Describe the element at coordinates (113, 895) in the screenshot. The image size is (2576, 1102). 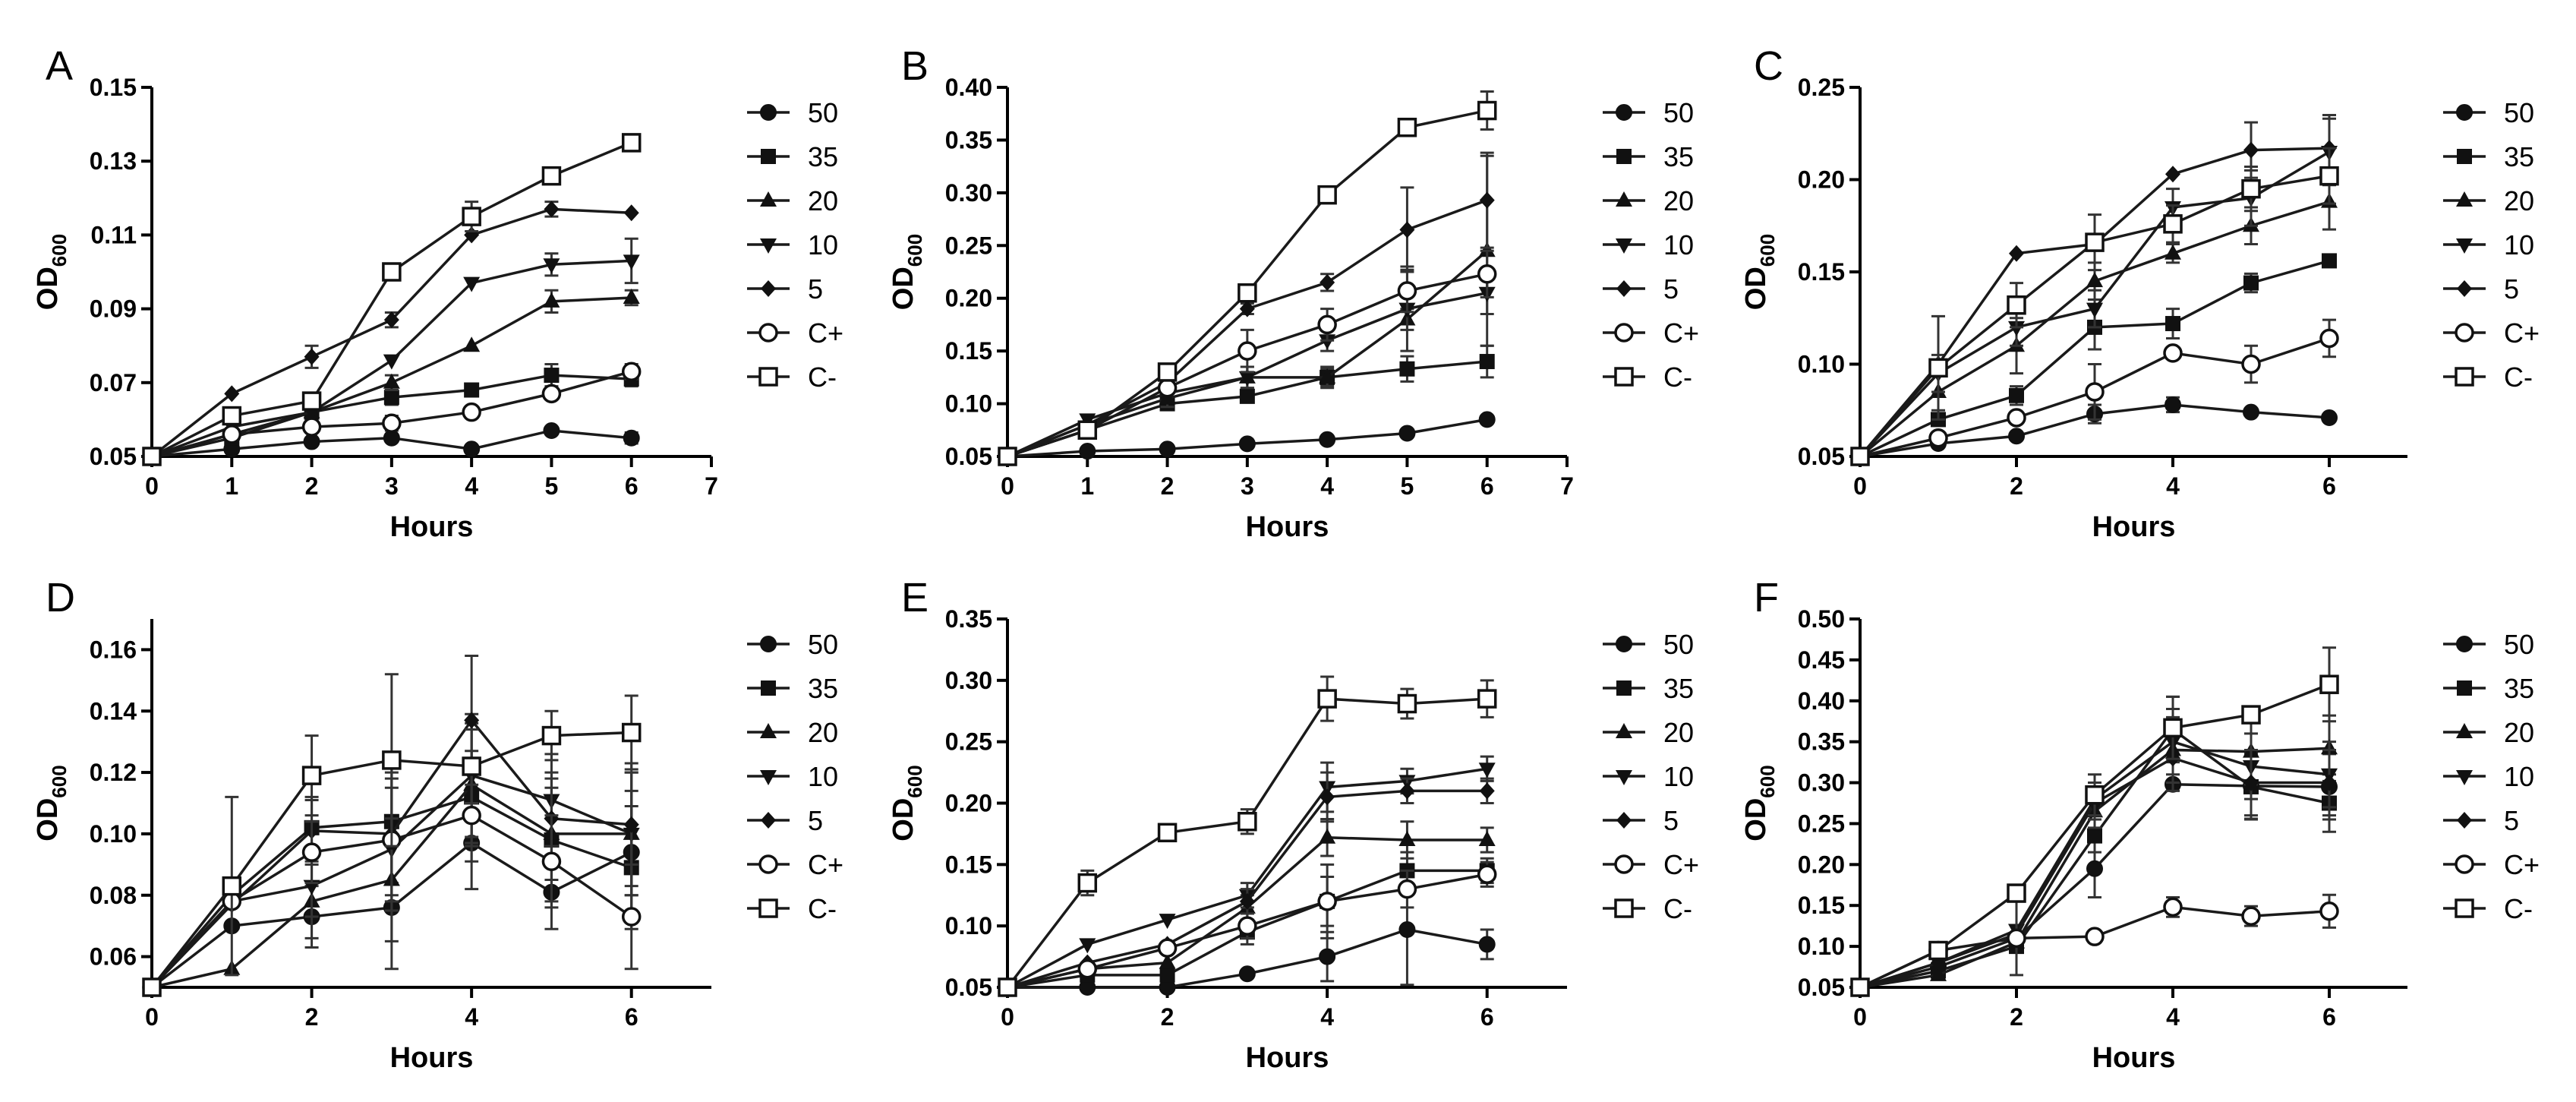
I see `y-tick-label: 0.08` at that location.